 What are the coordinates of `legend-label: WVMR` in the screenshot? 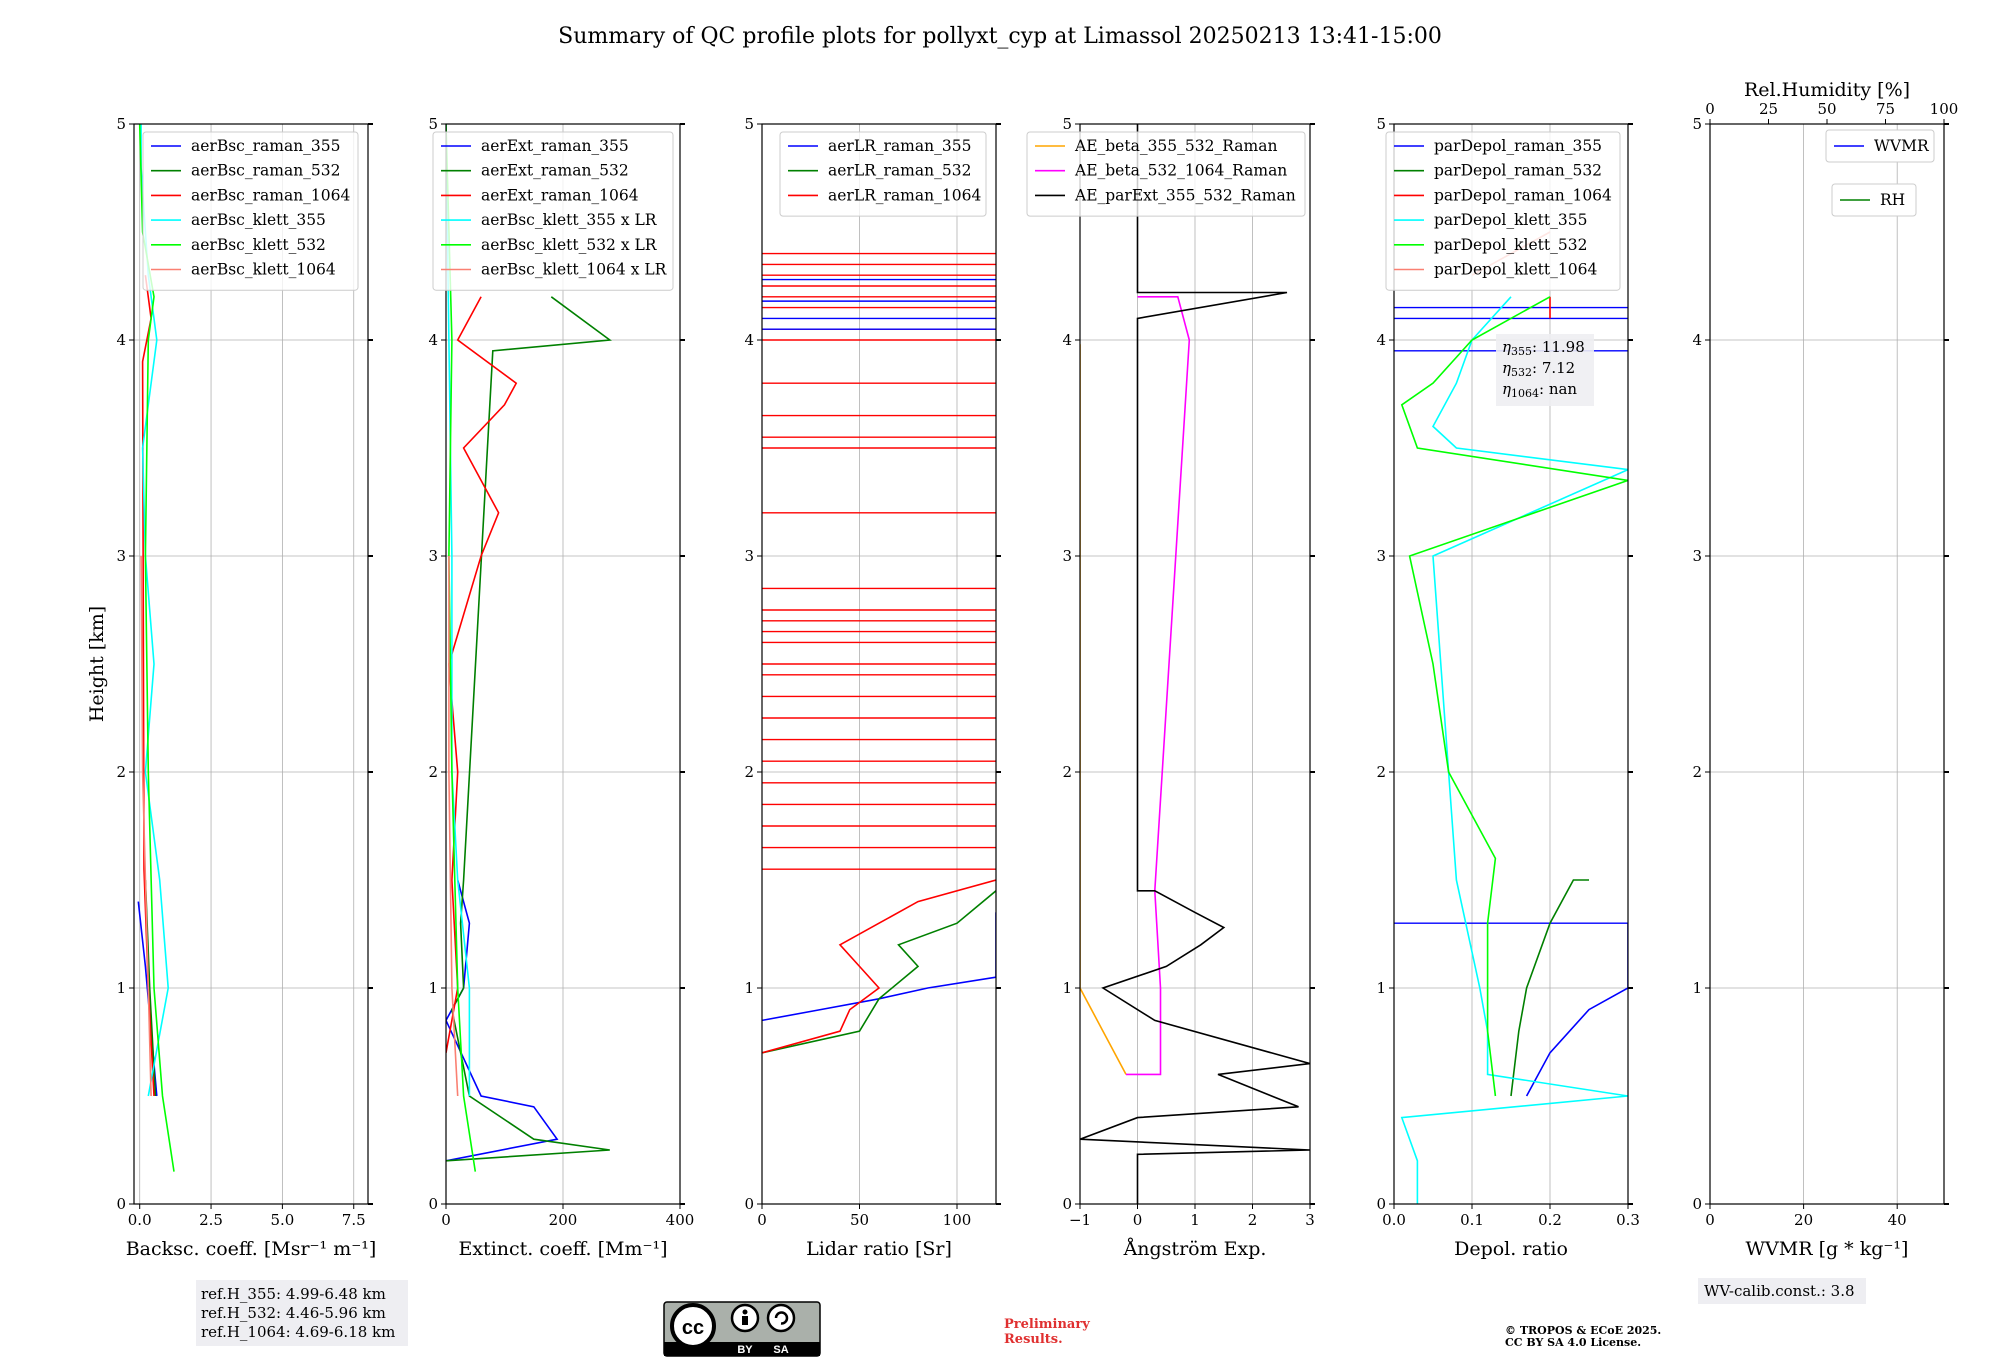 It's located at (1902, 146).